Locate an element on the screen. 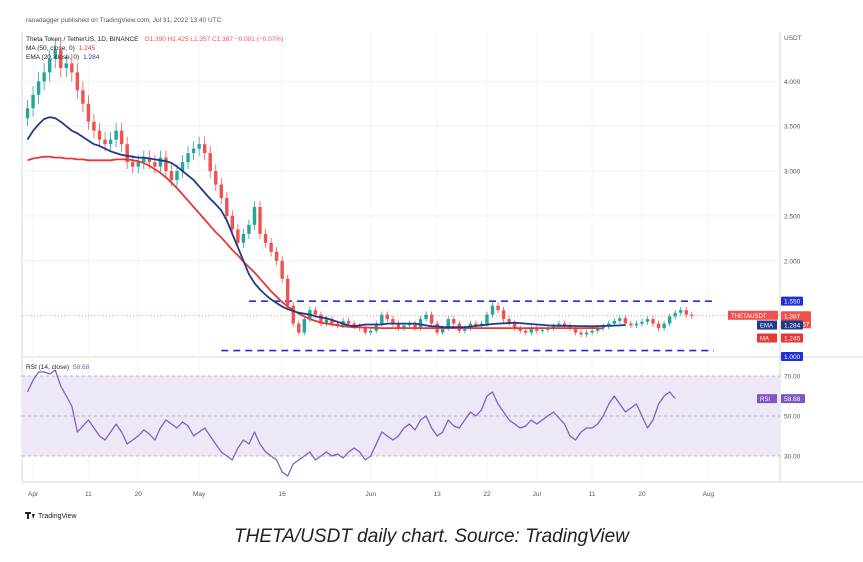  rsi-line is located at coordinates (351, 423).